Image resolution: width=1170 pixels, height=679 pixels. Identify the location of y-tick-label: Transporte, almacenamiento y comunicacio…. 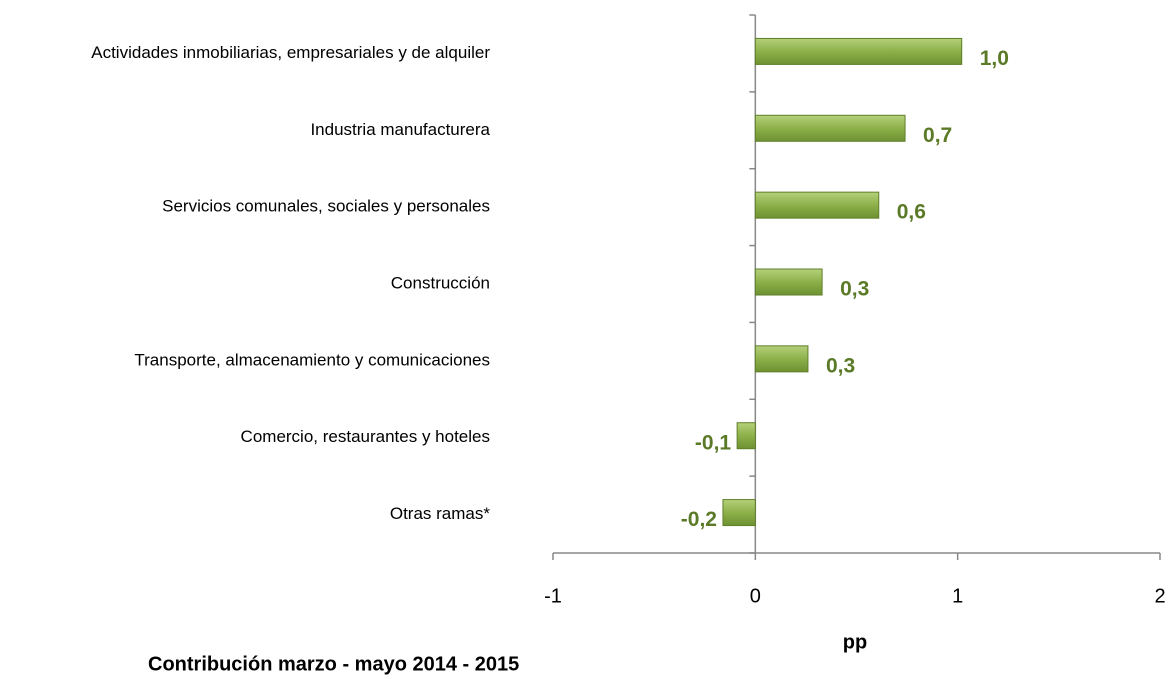
(312, 359).